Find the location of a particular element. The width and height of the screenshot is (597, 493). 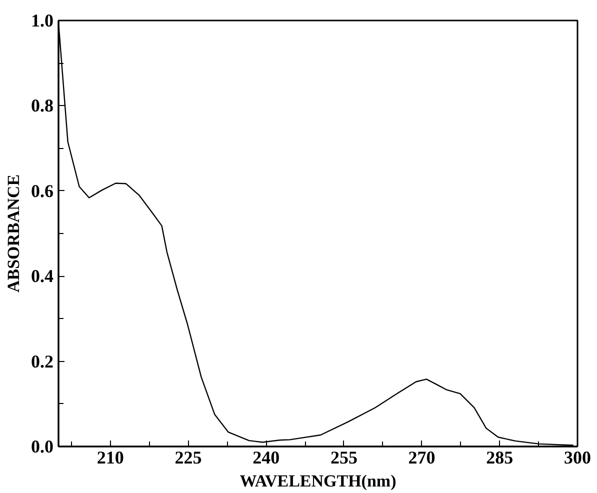

x-tick-label: 225 is located at coordinates (188, 458).